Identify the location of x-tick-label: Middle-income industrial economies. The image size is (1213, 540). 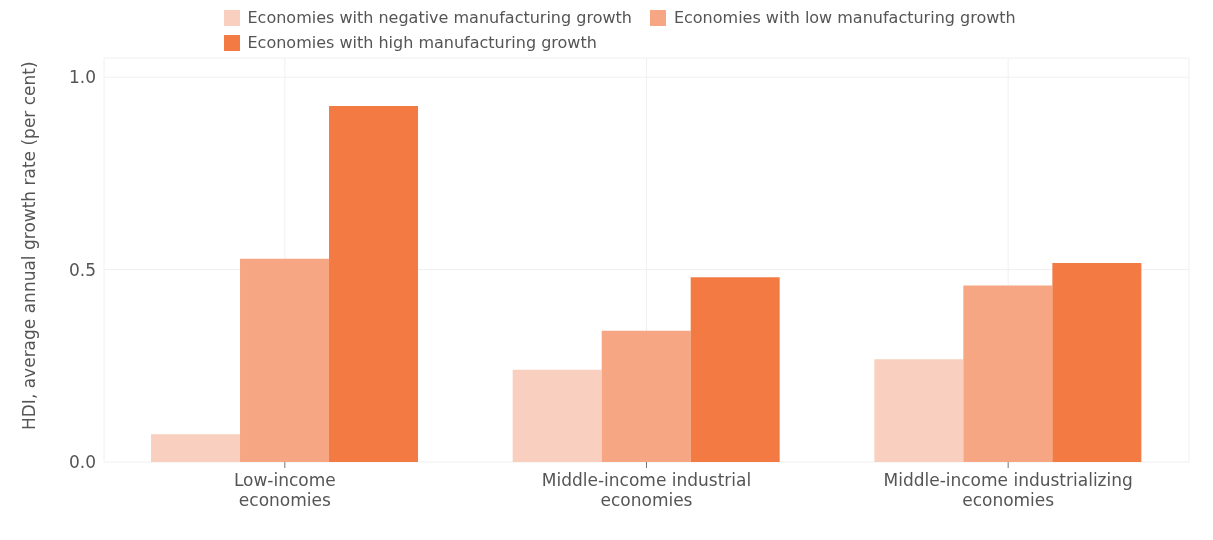
(646, 490).